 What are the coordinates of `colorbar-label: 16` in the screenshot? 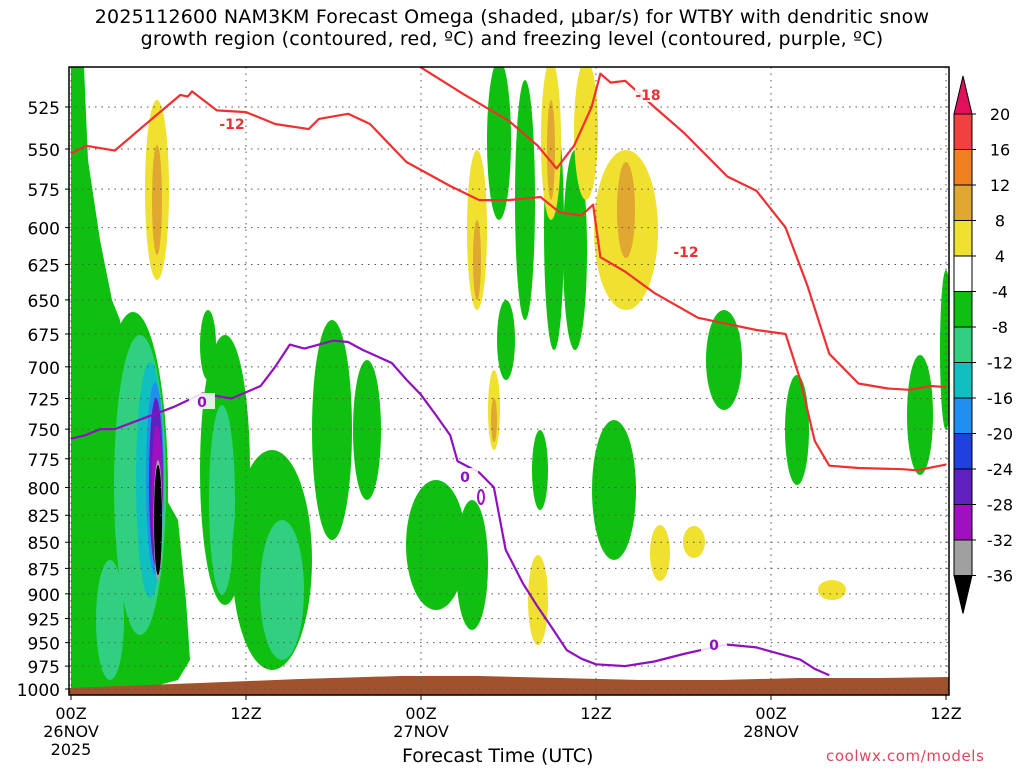 It's located at (1000, 150).